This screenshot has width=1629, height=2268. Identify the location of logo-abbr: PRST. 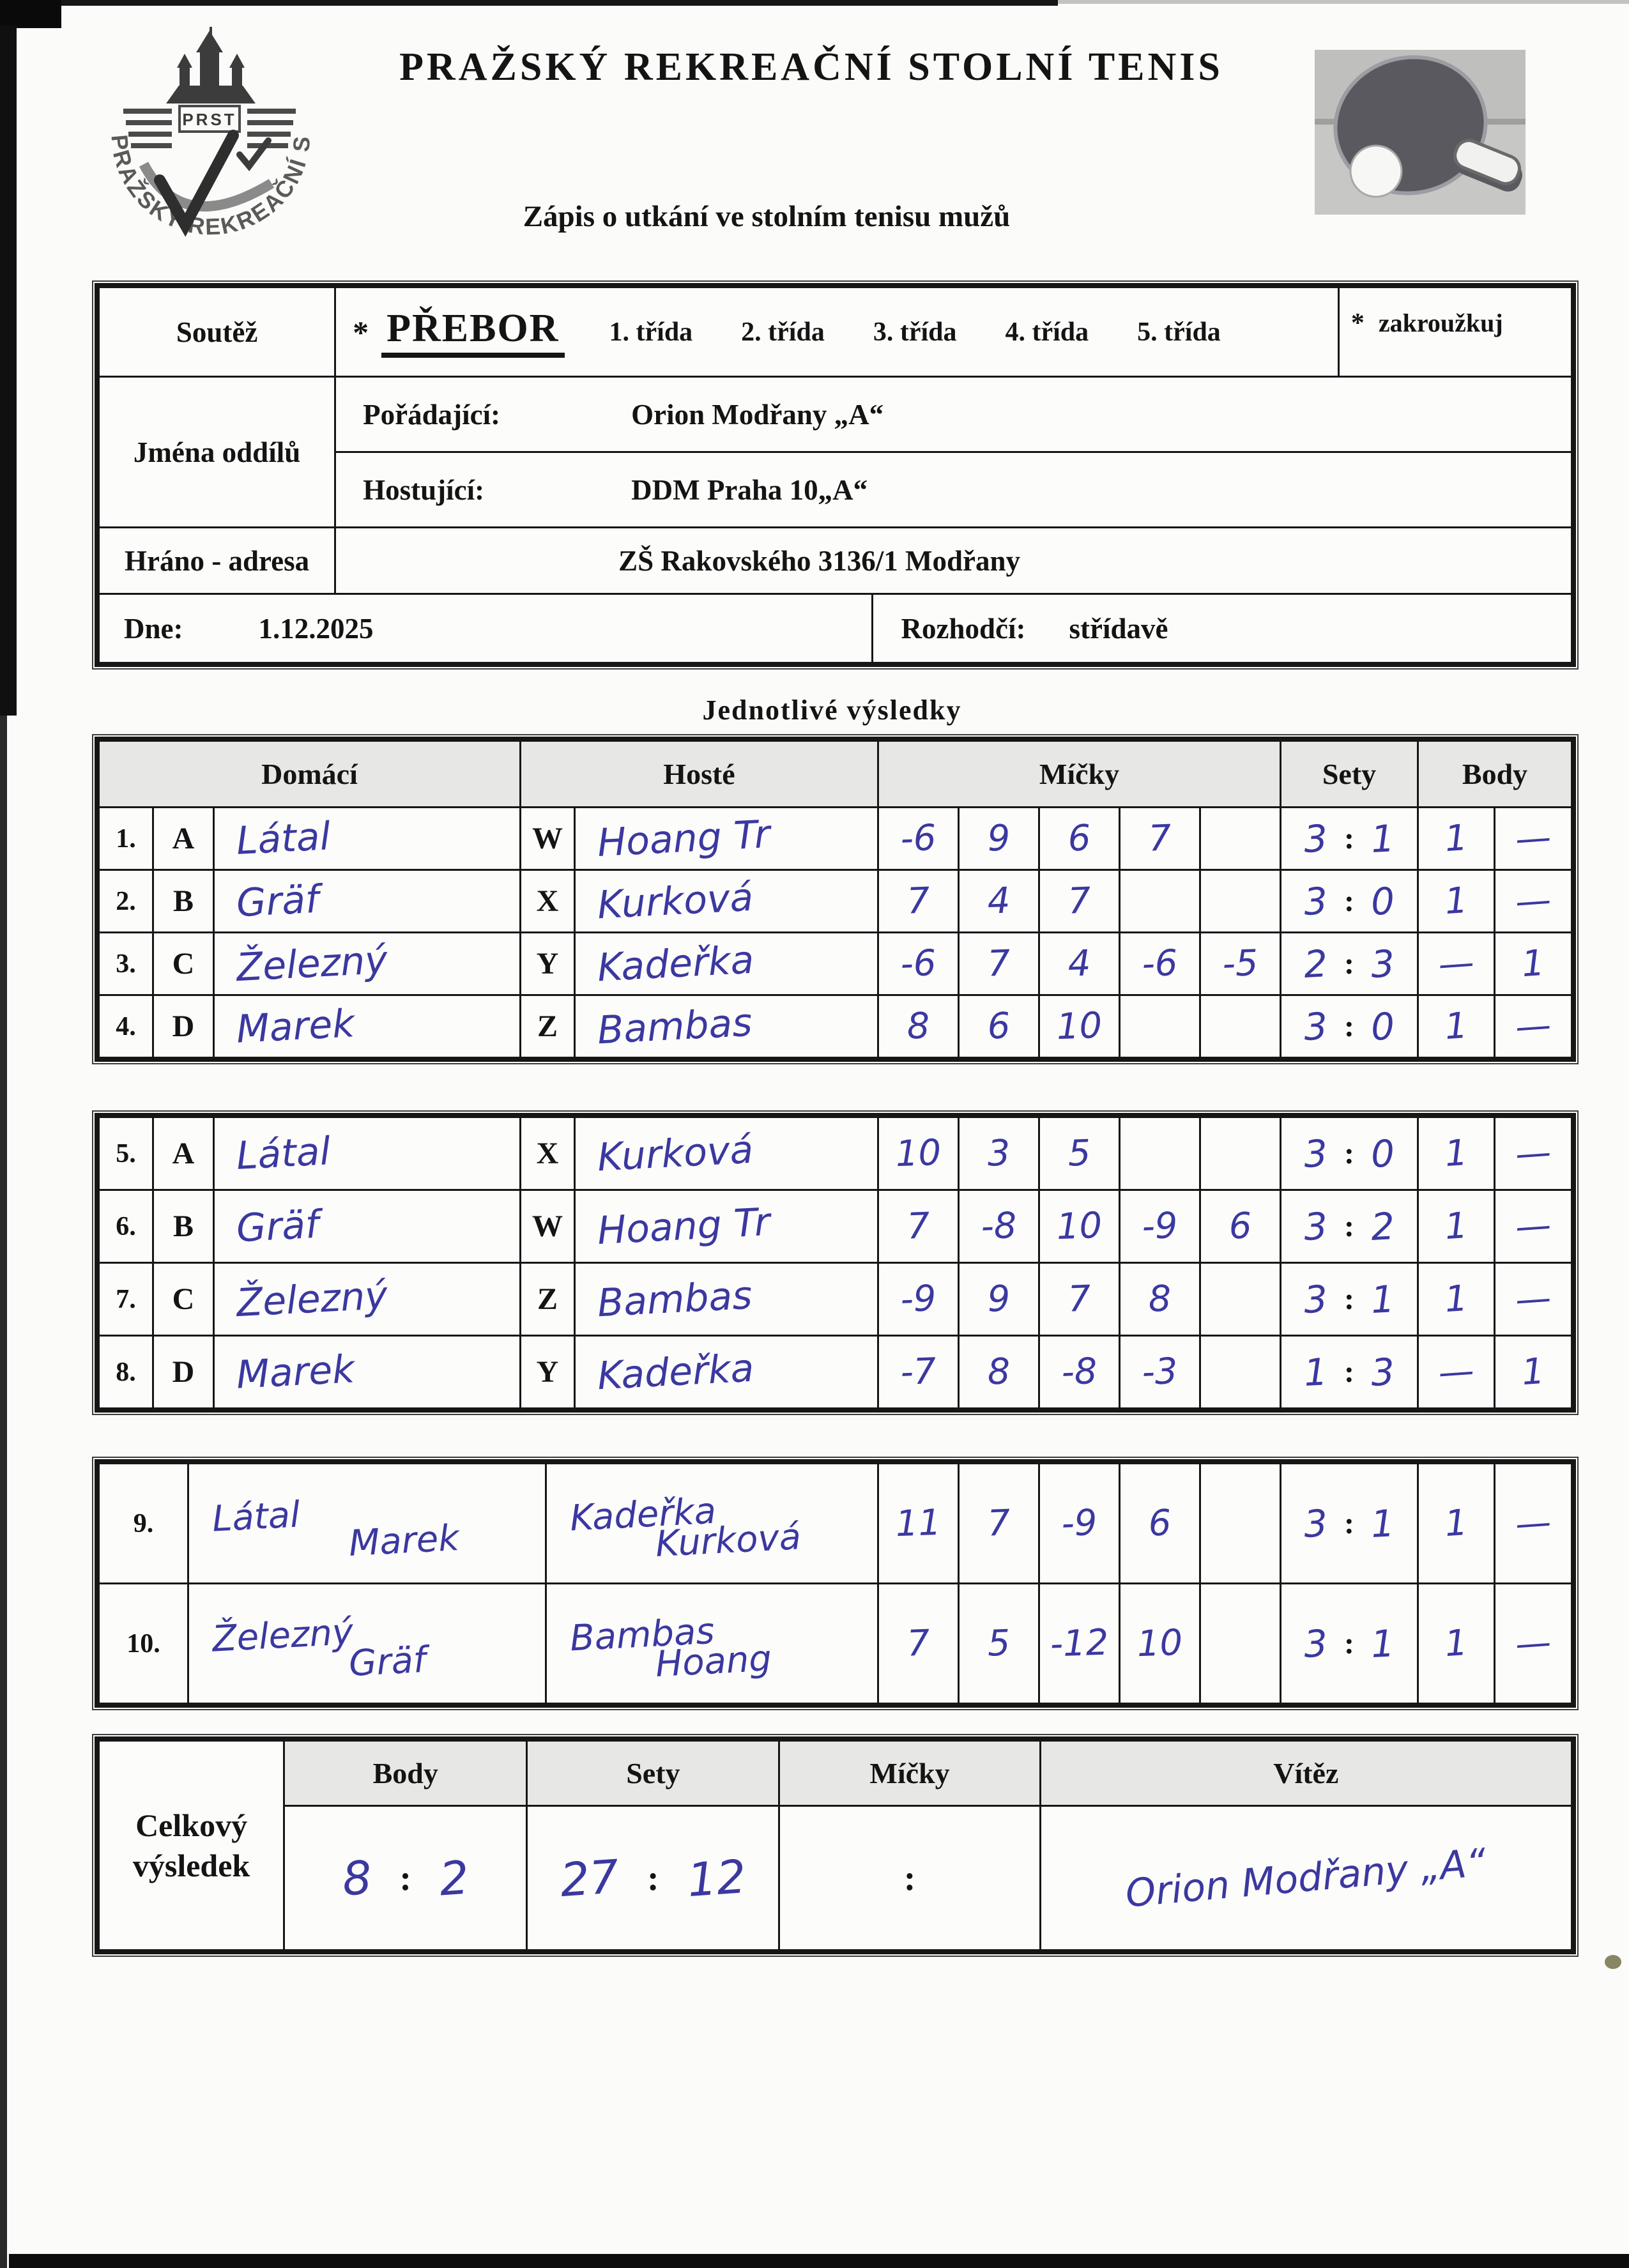
(209, 119).